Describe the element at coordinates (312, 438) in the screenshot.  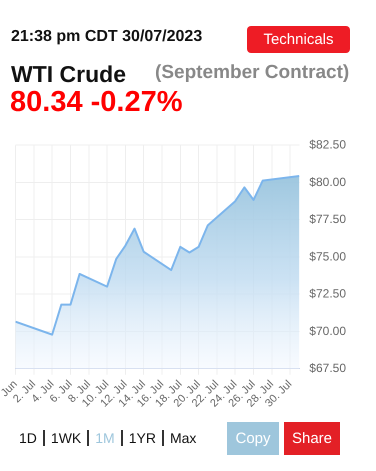
I see `text: Share` at that location.